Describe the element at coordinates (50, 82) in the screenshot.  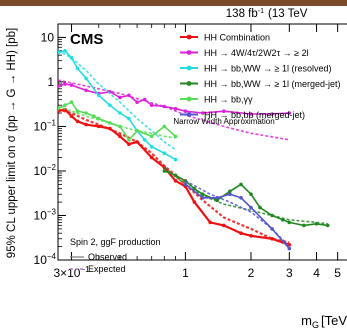
I see `y-tick-label: 1` at that location.